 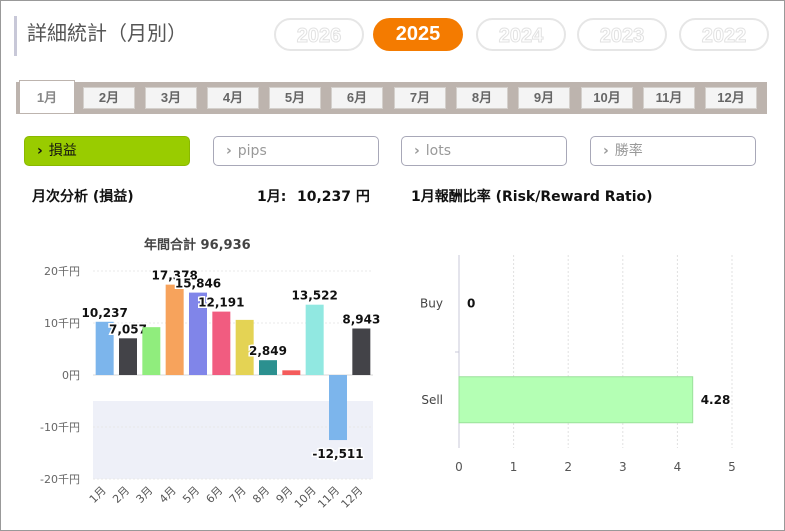 What do you see at coordinates (305, 497) in the screenshot?
I see `x-tick-label: 10月` at bounding box center [305, 497].